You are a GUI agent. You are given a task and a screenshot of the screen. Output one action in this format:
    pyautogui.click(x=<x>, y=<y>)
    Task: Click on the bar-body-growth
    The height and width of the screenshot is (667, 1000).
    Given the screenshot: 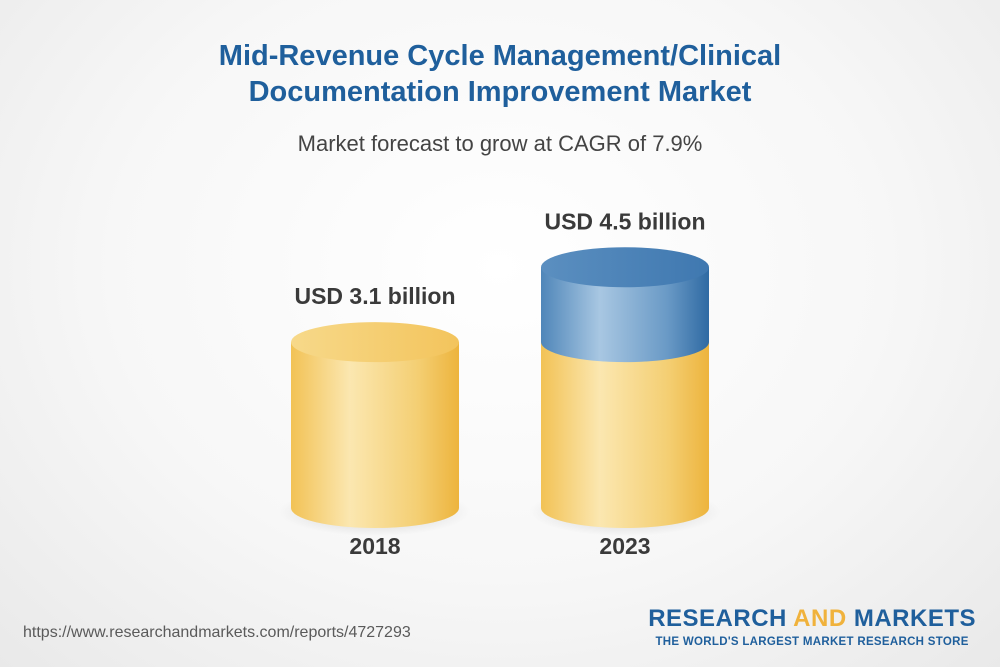 What is the action you would take?
    pyautogui.click(x=625, y=315)
    